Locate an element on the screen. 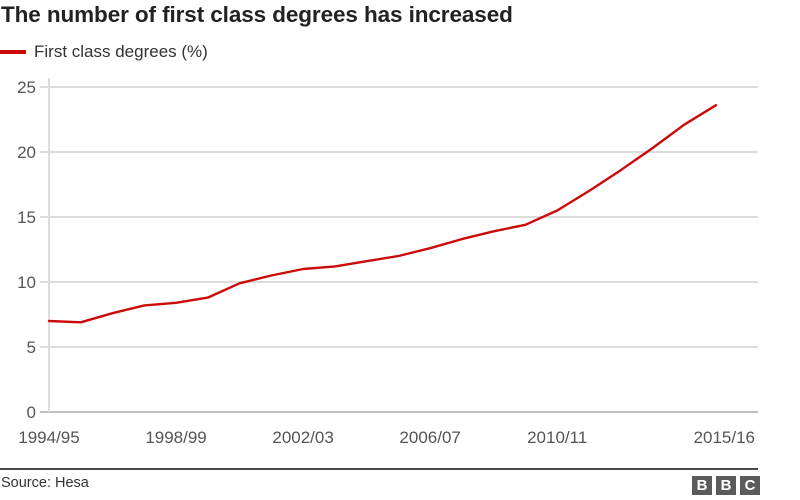  bbc-logo-letter: C is located at coordinates (750, 485).